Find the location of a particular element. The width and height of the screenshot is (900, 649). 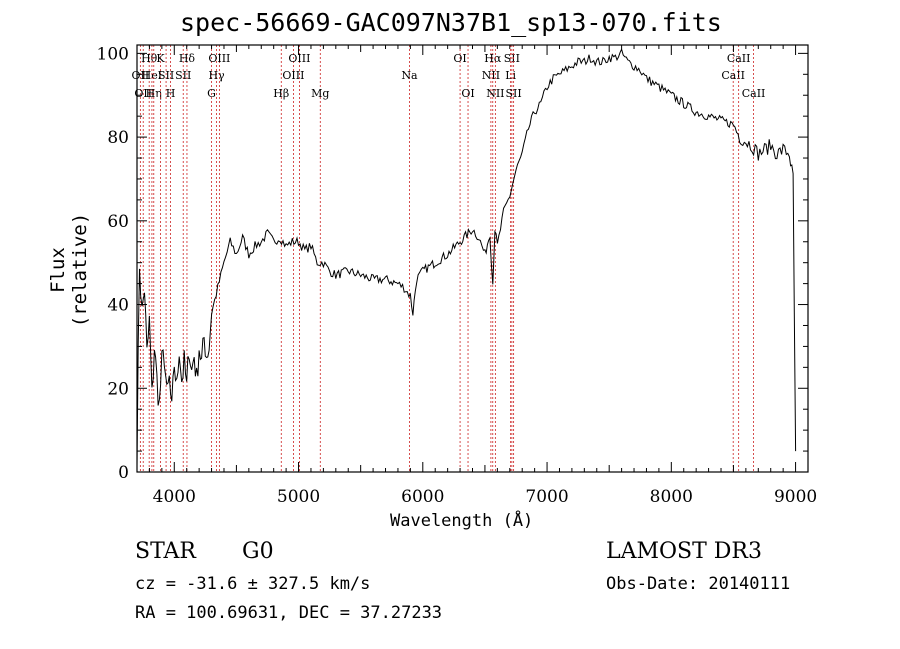

obs-date: Obs-Date: 20140111 is located at coordinates (698, 584).